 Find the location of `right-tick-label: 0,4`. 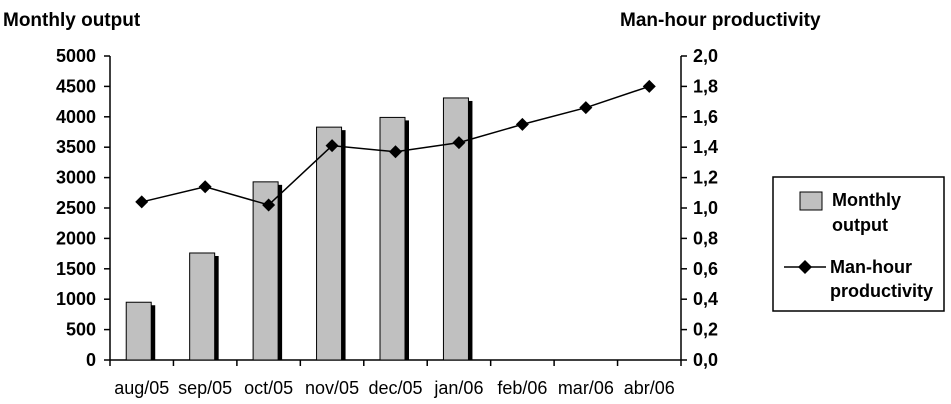

right-tick-label: 0,4 is located at coordinates (705, 299).